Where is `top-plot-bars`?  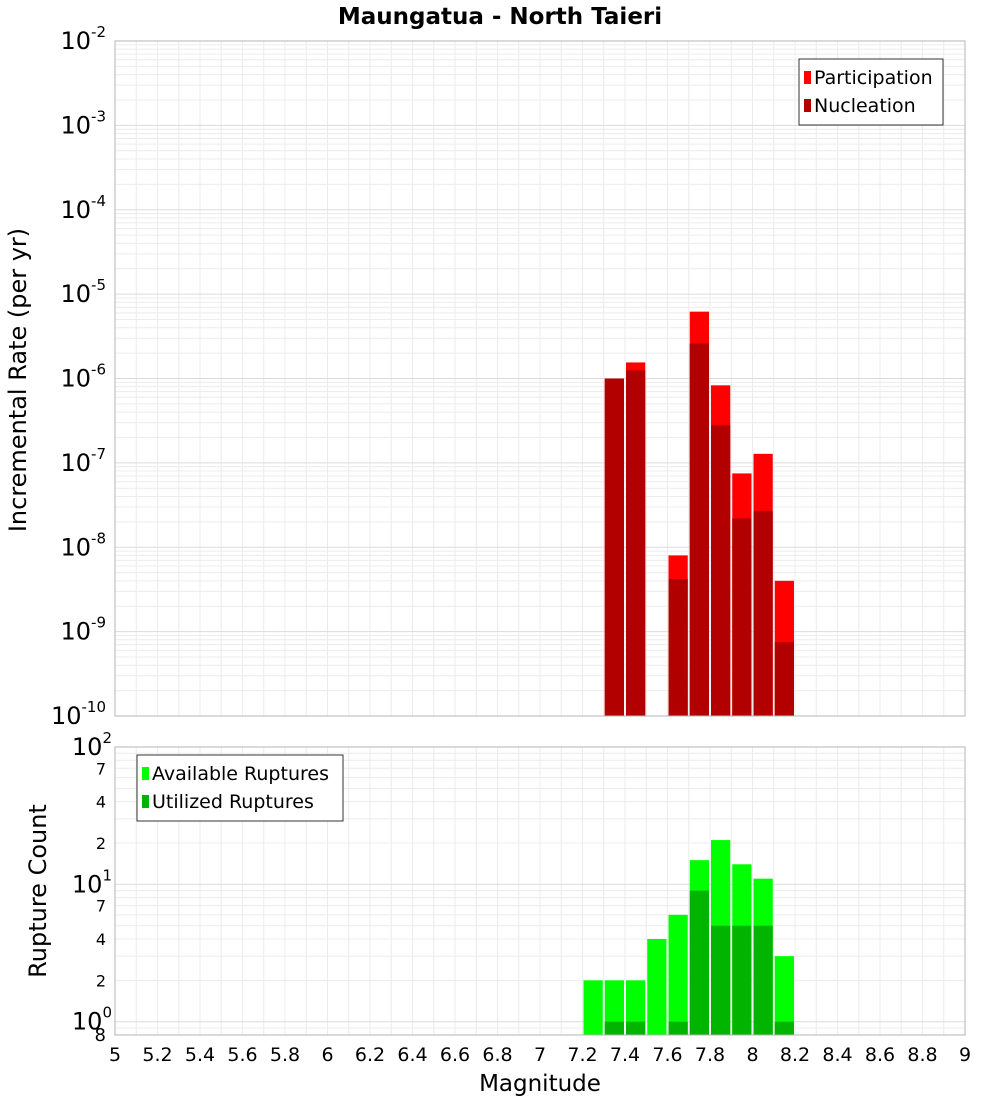
top-plot-bars is located at coordinates (699, 513).